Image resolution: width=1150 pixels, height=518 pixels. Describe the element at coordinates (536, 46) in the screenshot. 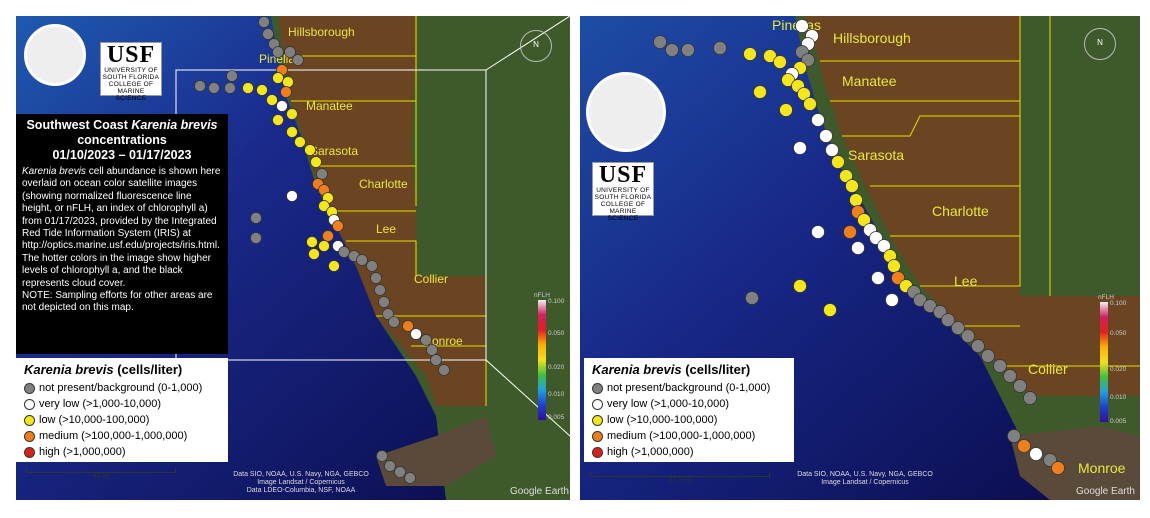

I see `left-compass-icon: N` at that location.